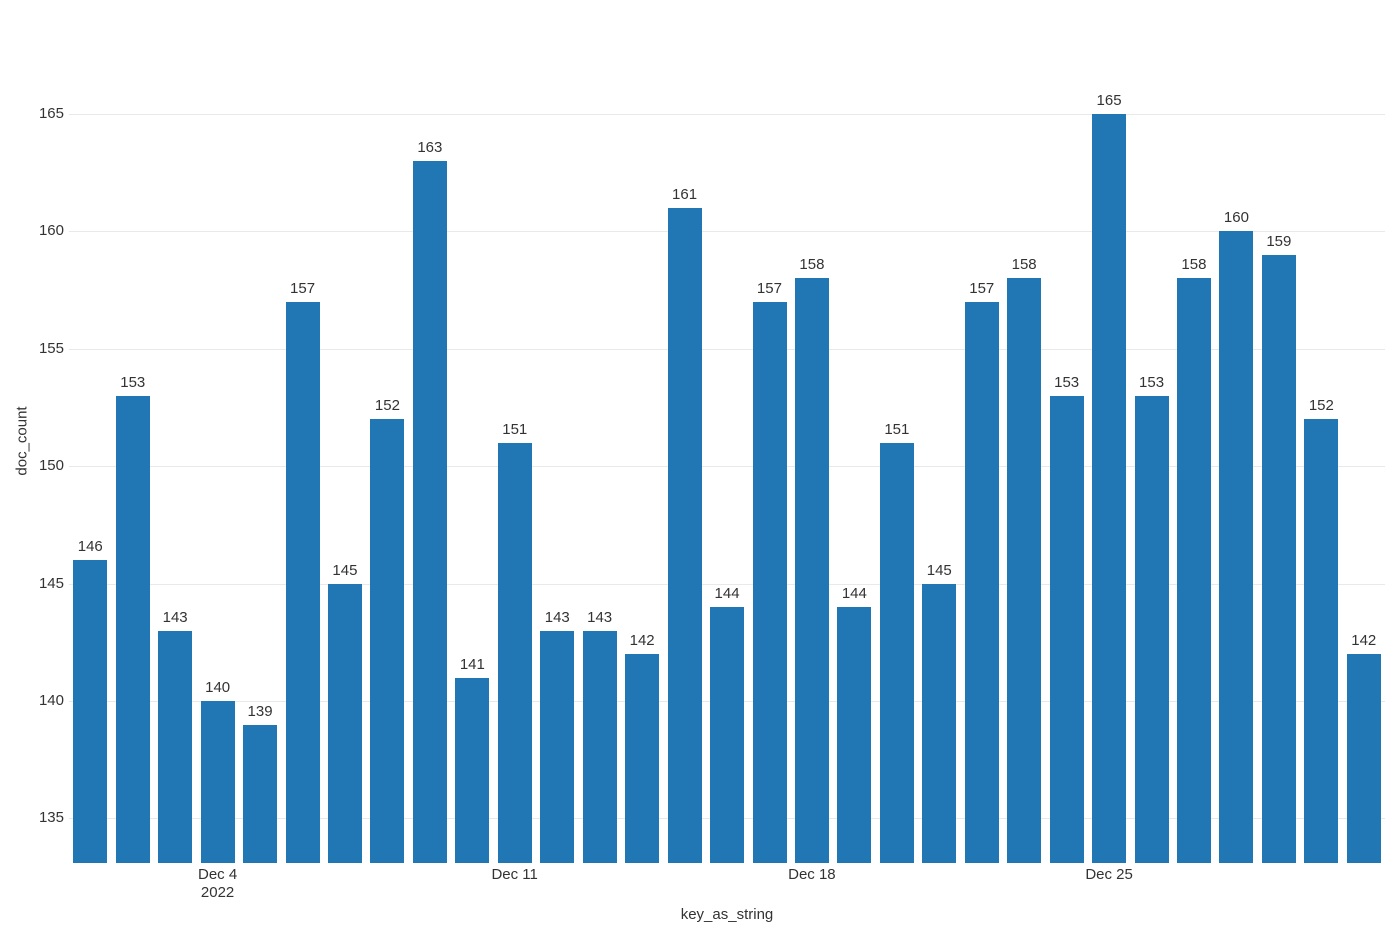  I want to click on bar-value-label: 146, so click(90, 547).